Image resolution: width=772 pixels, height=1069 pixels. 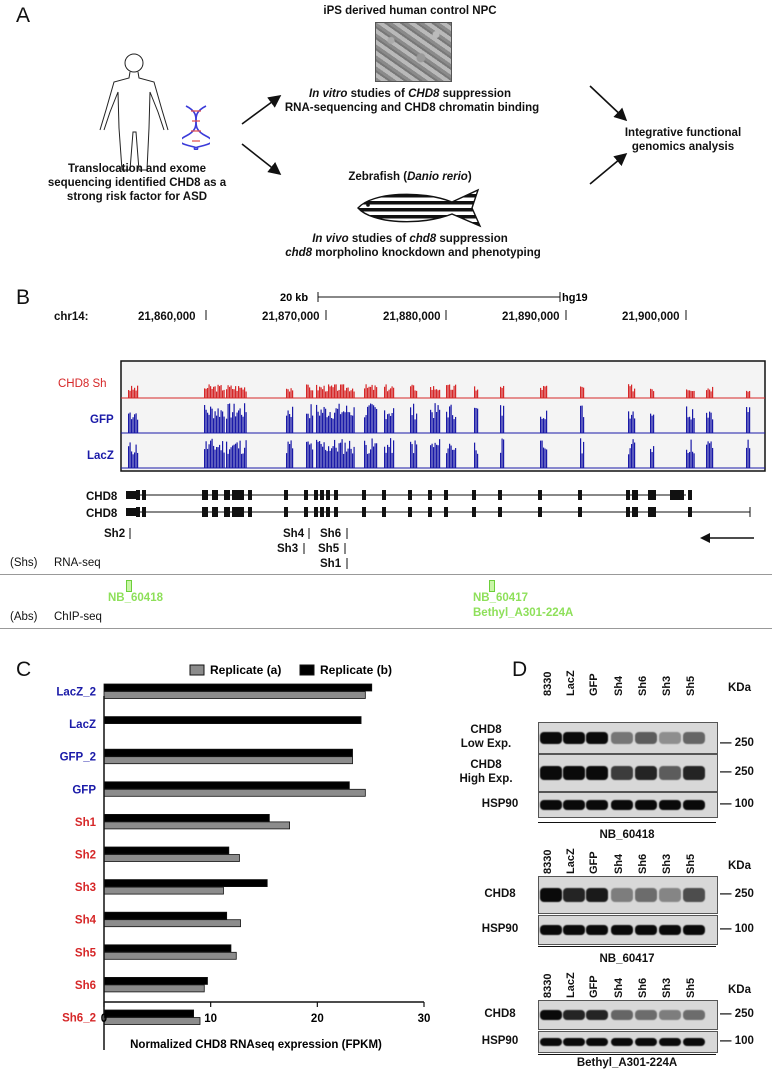 I want to click on zf-gene: chd8, so click(x=423, y=239).